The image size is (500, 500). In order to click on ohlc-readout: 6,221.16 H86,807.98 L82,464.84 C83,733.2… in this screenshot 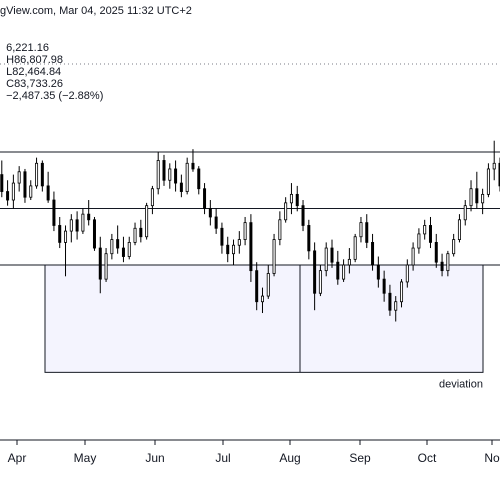, I will do `click(54, 66)`.